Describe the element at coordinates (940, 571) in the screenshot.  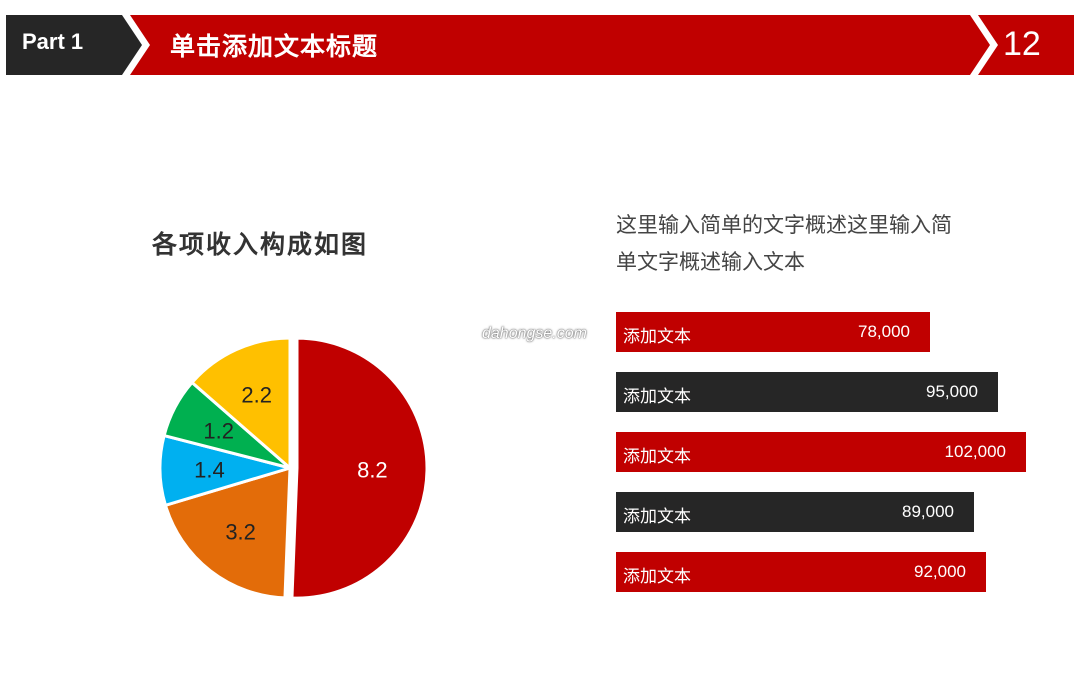
I see `bar-value: 92,000` at that location.